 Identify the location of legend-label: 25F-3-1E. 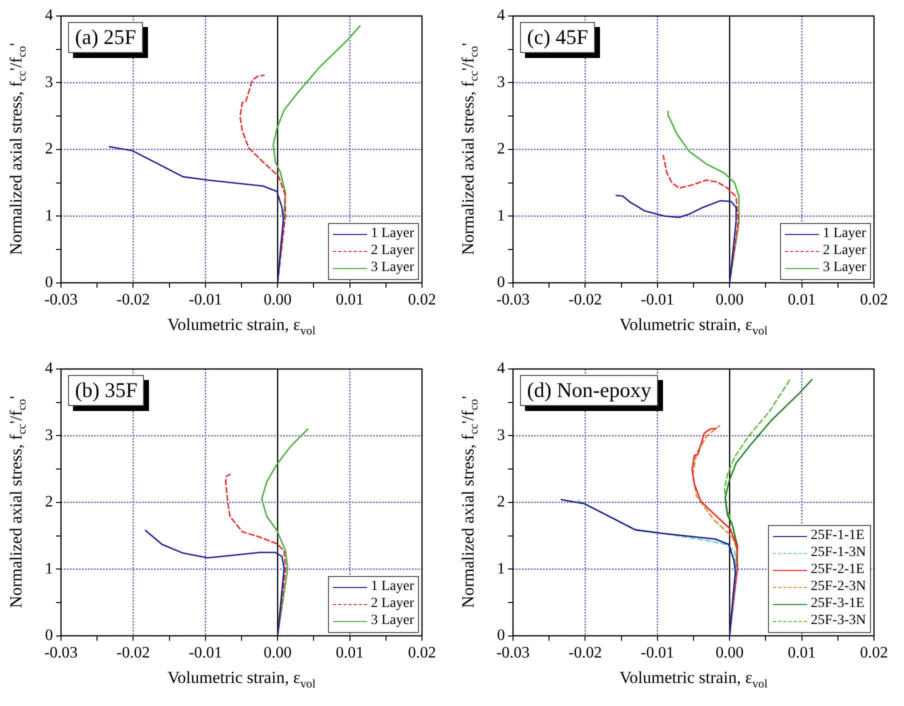
(837, 604).